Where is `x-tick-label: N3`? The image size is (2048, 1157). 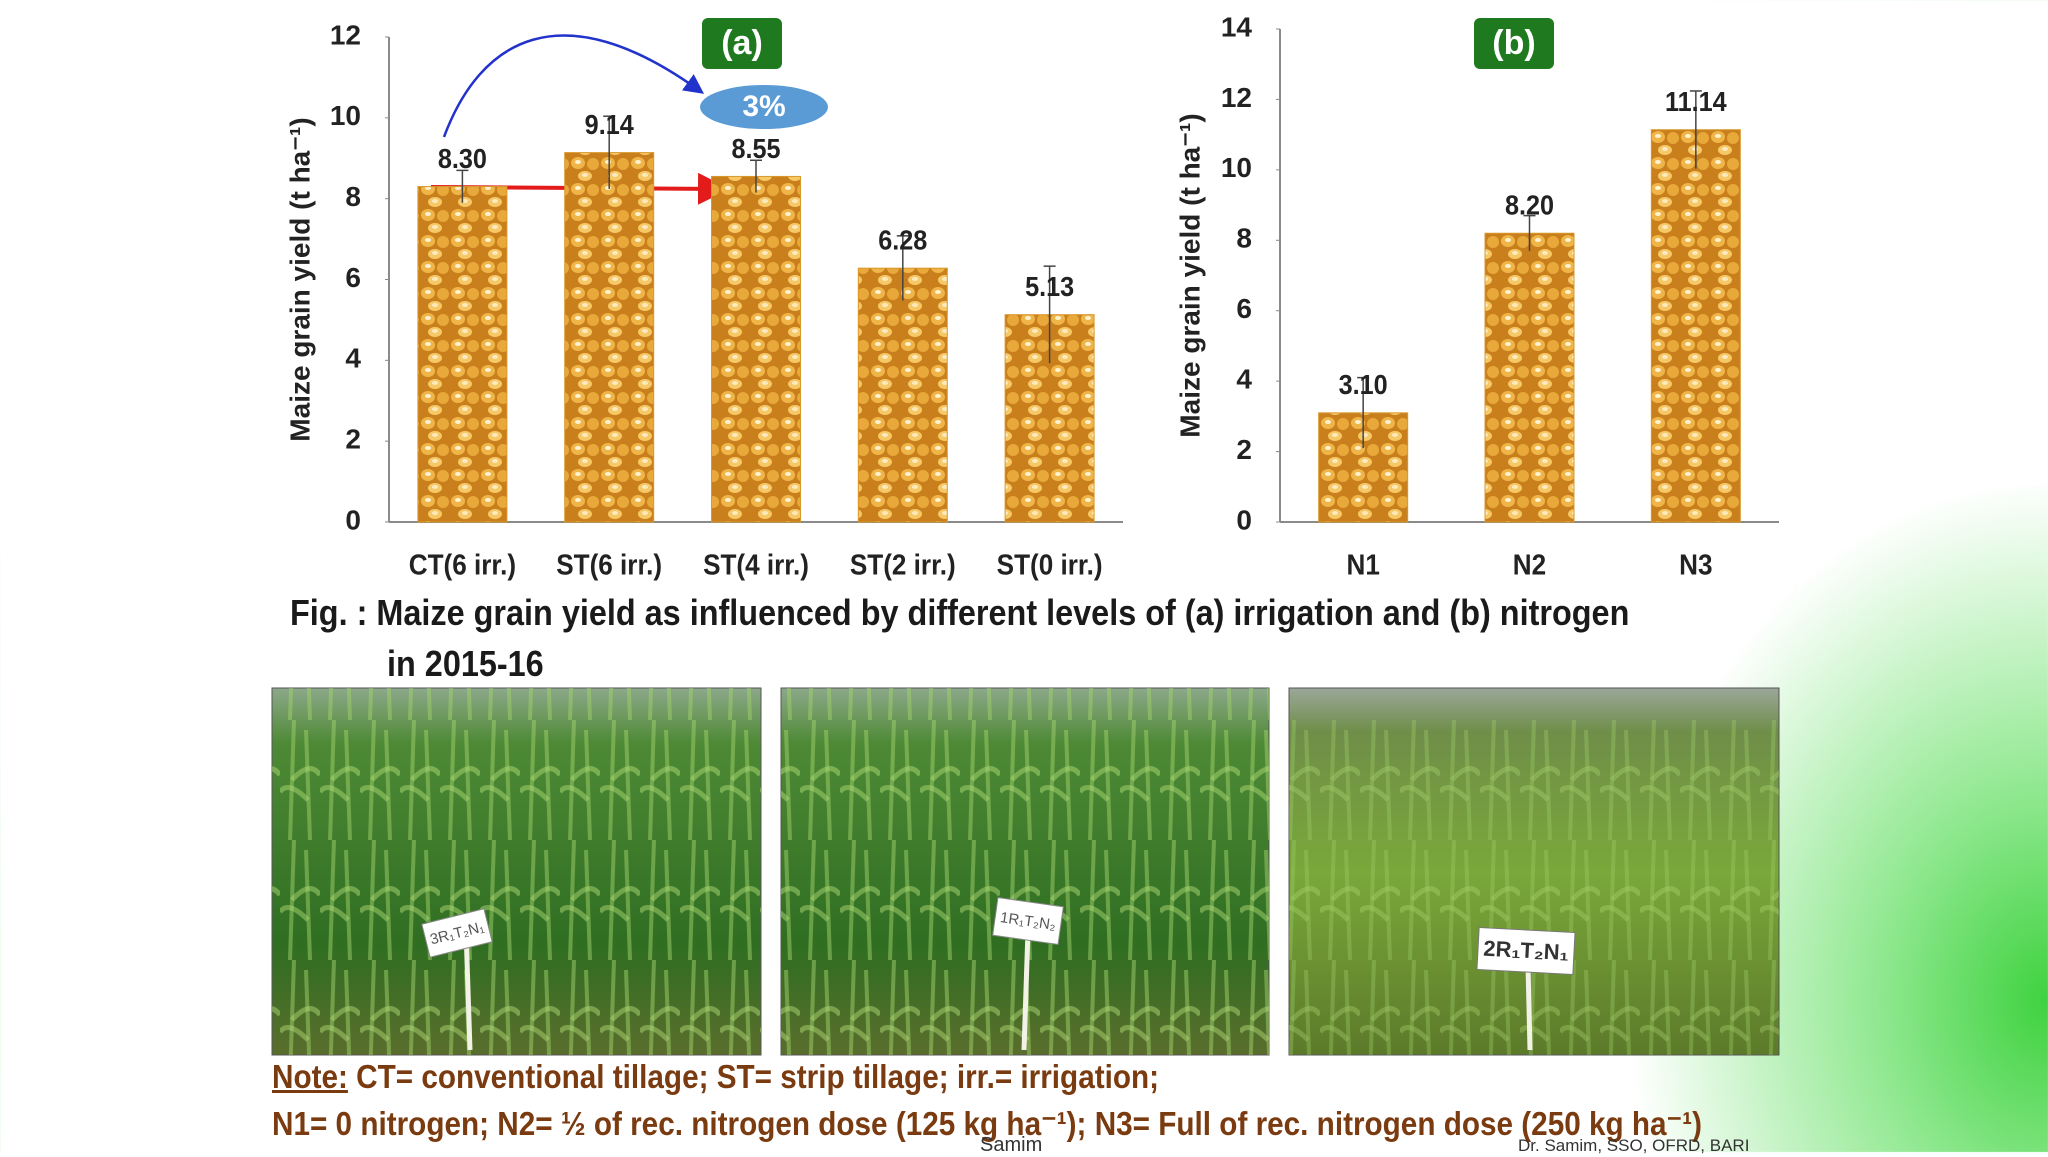
x-tick-label: N3 is located at coordinates (1695, 564).